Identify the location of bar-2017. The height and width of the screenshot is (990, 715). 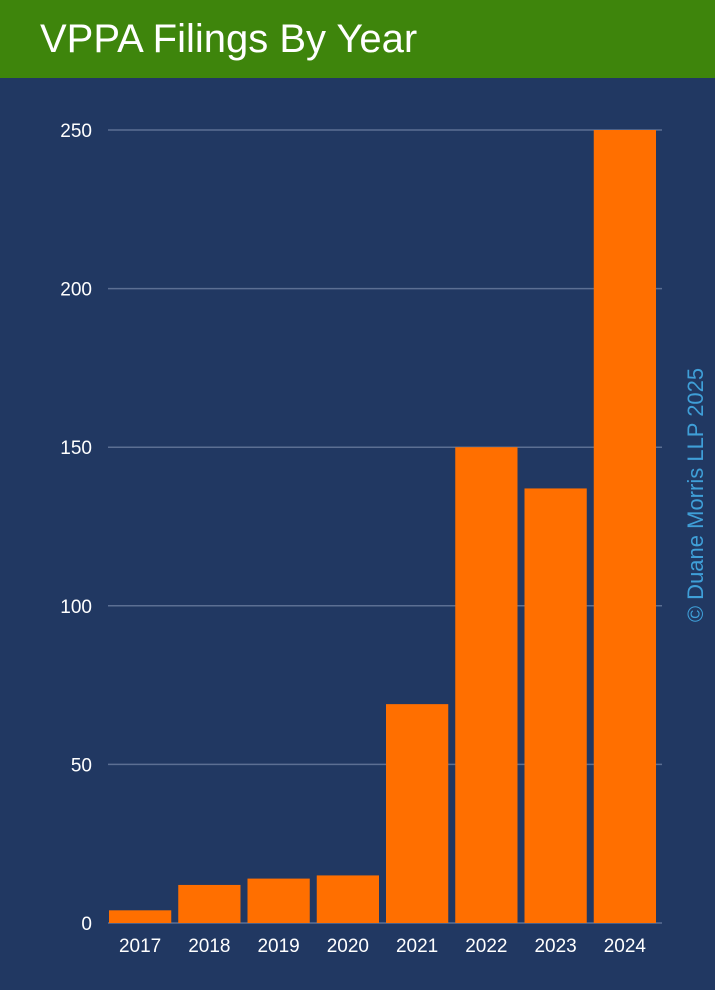
(140, 916).